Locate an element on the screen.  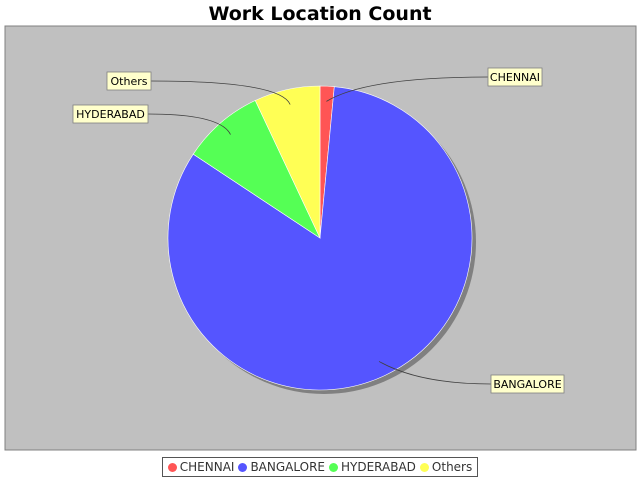
leader-line-others is located at coordinates (220, 92).